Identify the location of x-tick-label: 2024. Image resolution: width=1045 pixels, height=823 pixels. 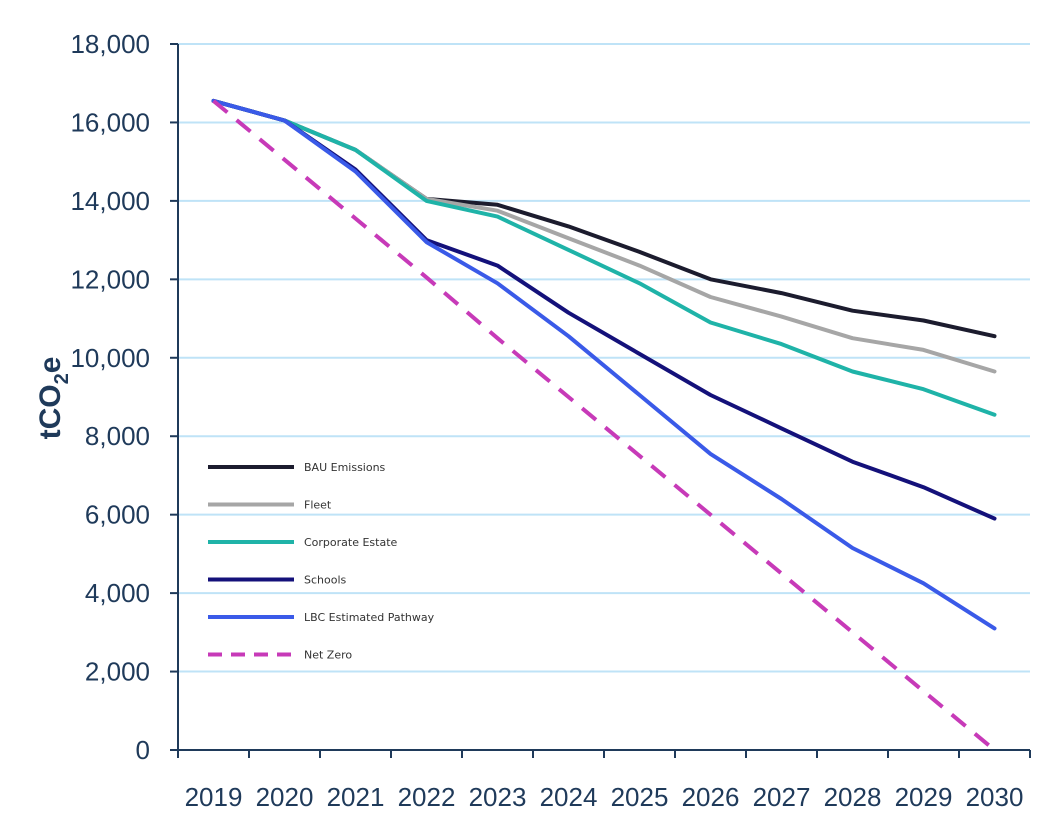
(569, 797).